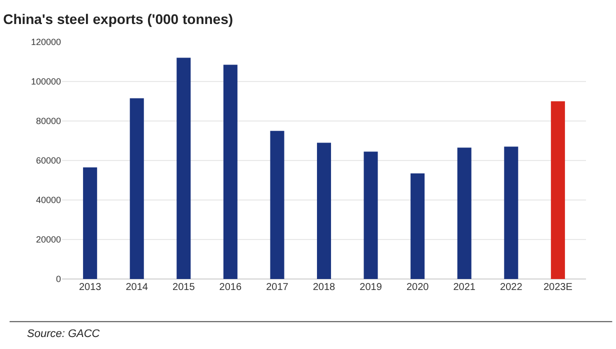  I want to click on x-tick-label: 2014, so click(137, 287).